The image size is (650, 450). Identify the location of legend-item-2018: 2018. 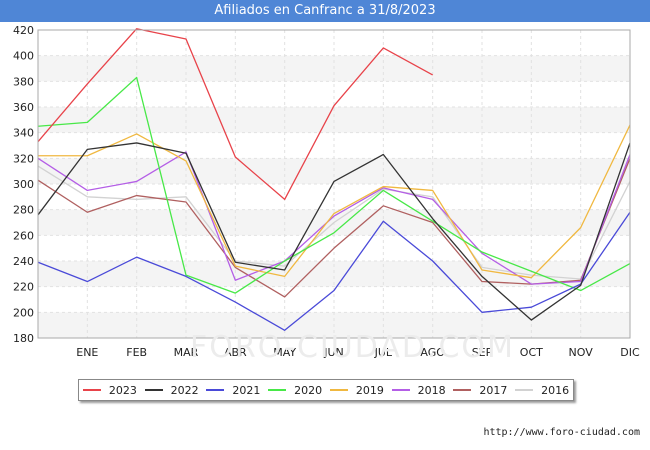
(418, 390).